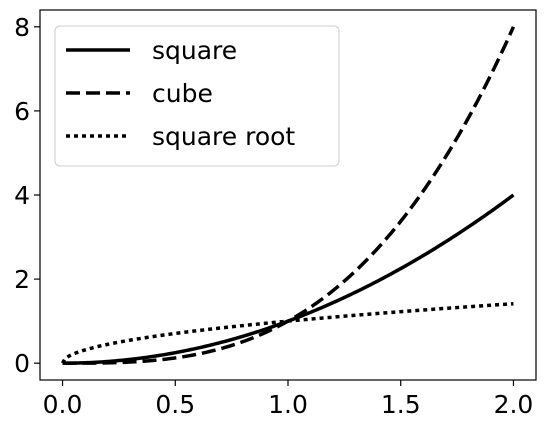  I want to click on y-tick-label: 8, so click(22, 27).